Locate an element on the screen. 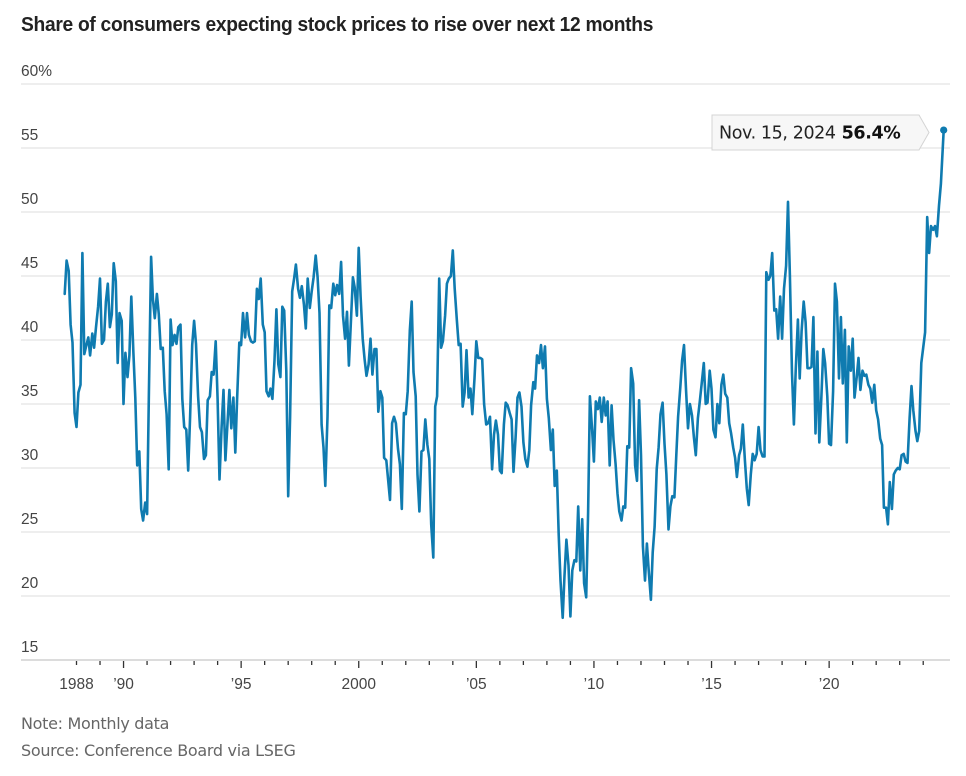 This screenshot has height=776, width=966. y-tick-label: 35 is located at coordinates (29, 391).